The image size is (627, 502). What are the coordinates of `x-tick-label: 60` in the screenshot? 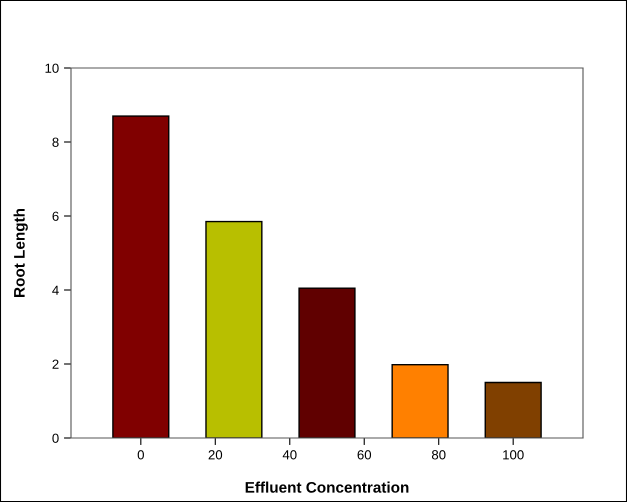 It's located at (365, 455).